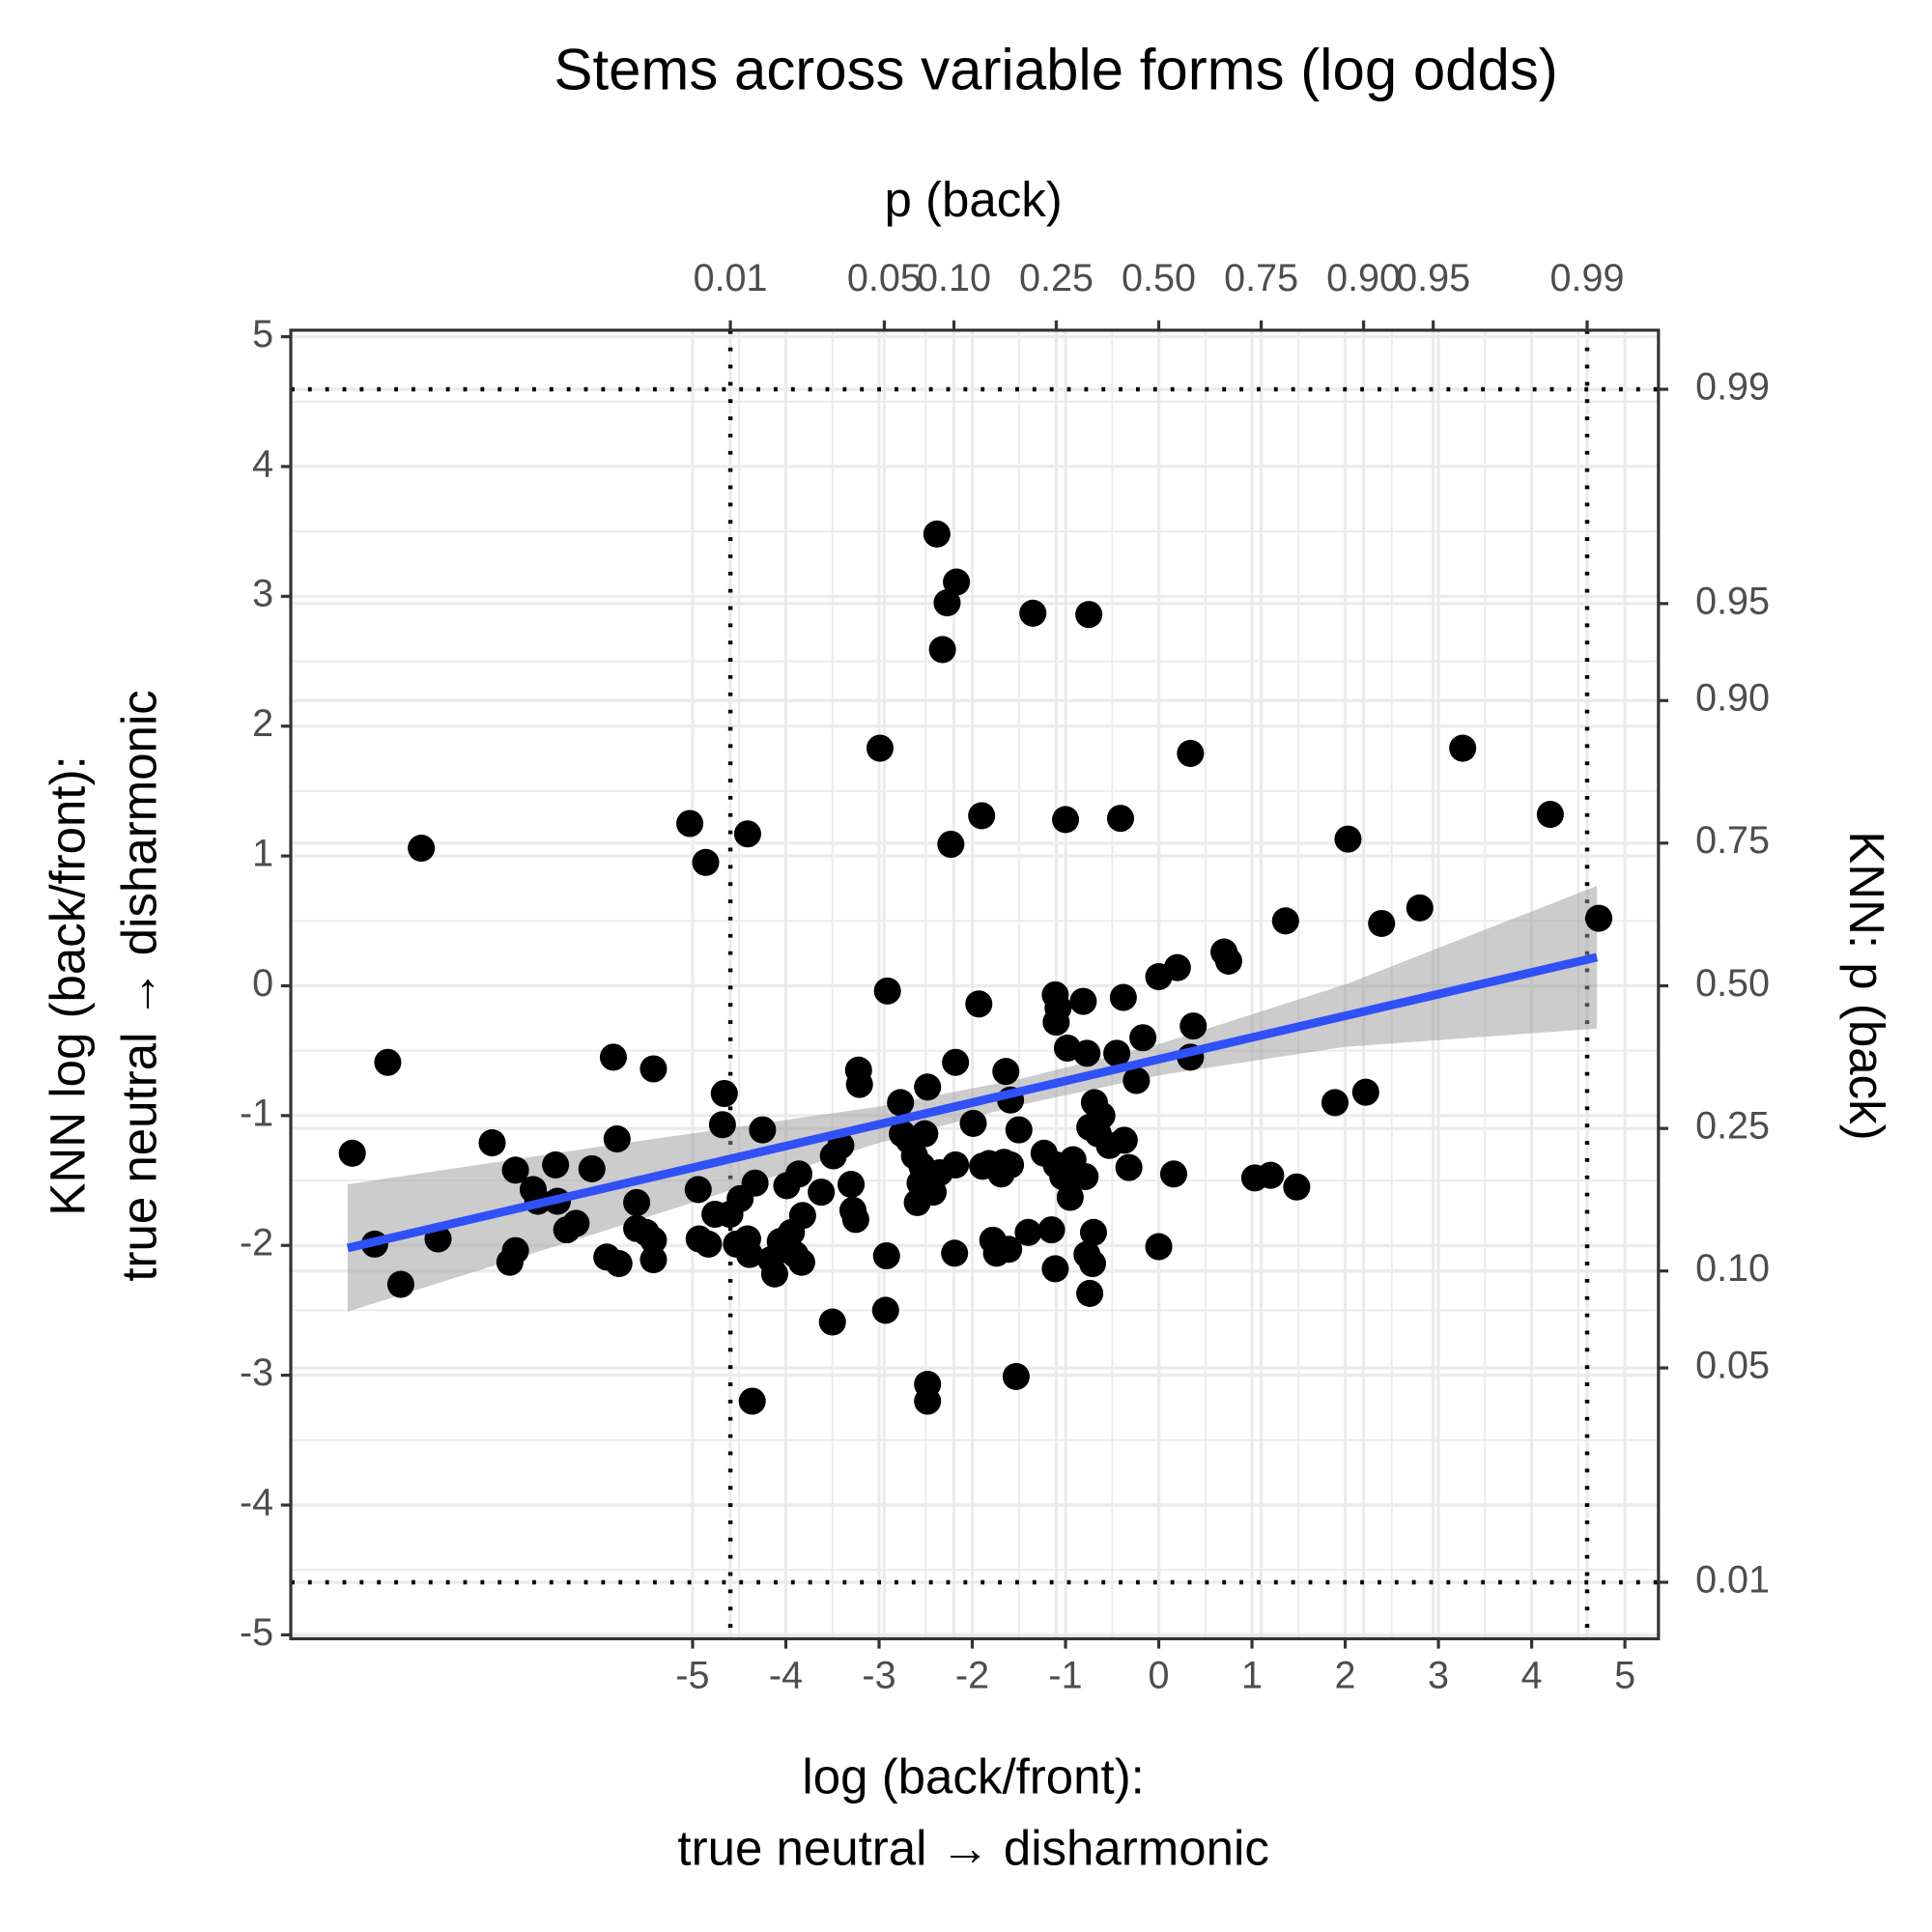 This screenshot has width=1932, height=1932. What do you see at coordinates (1438, 1676) in the screenshot?
I see `x-tick-label: 3` at bounding box center [1438, 1676].